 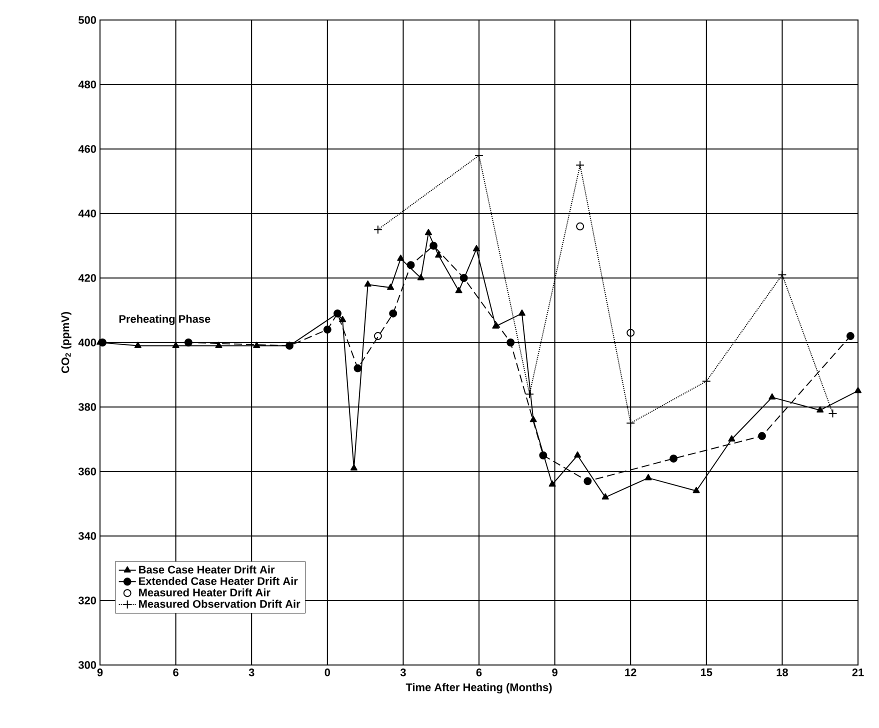 I want to click on annotation: Preheating Phase, so click(x=164, y=320).